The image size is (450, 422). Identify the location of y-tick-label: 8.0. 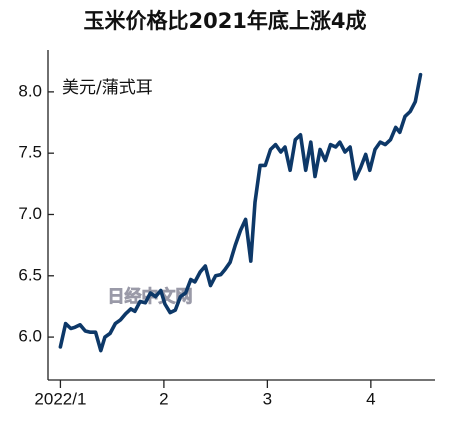
(30, 90).